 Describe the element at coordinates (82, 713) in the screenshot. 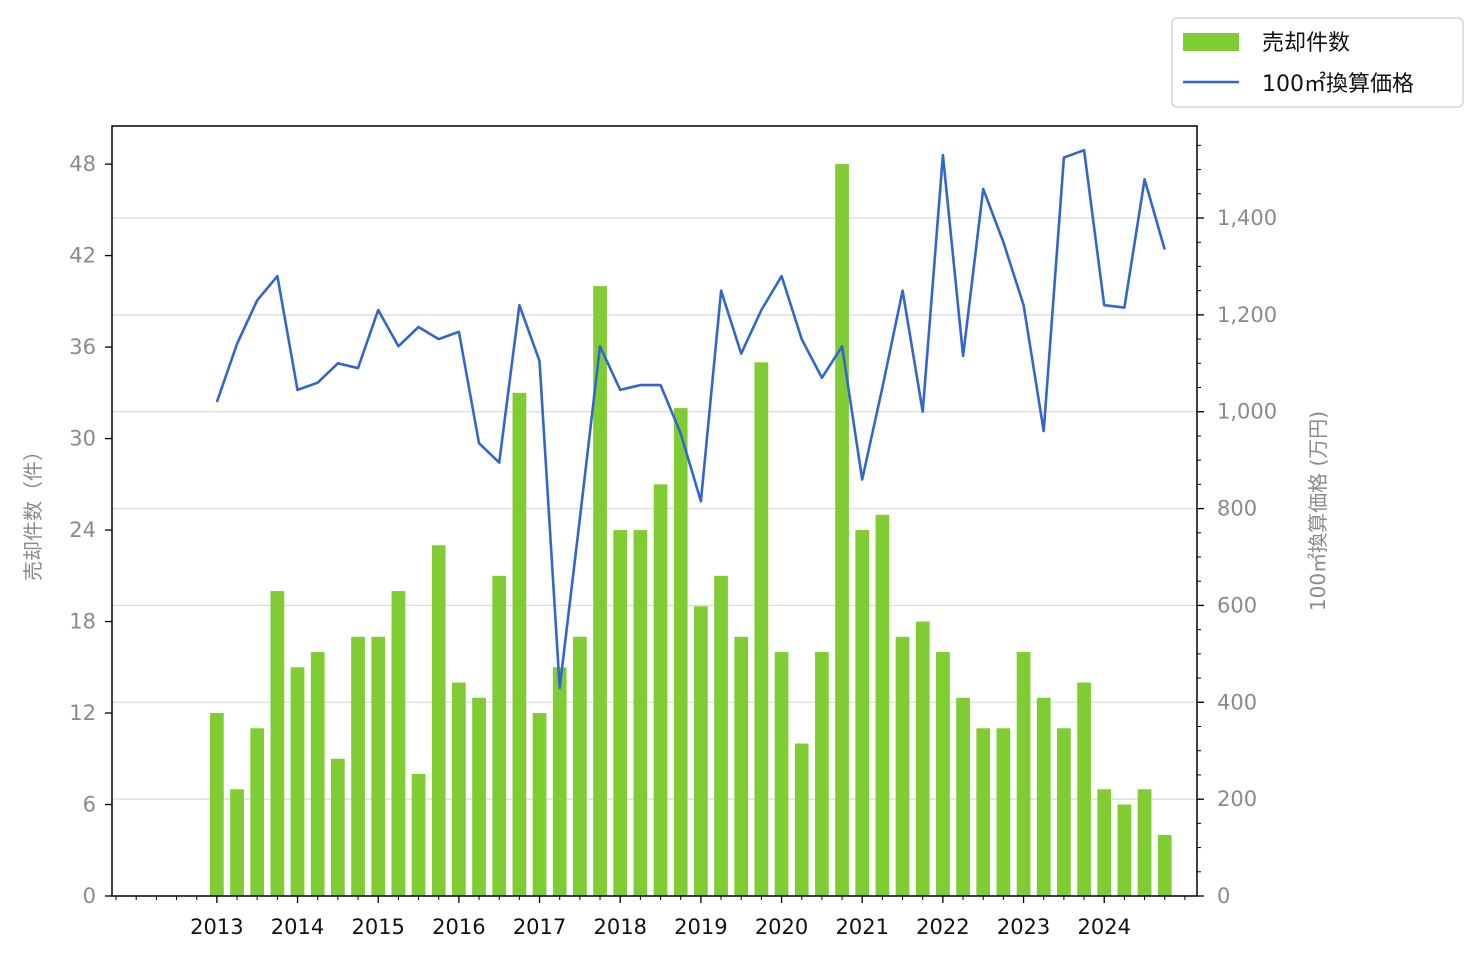

I see `left-tick-label: 12` at that location.